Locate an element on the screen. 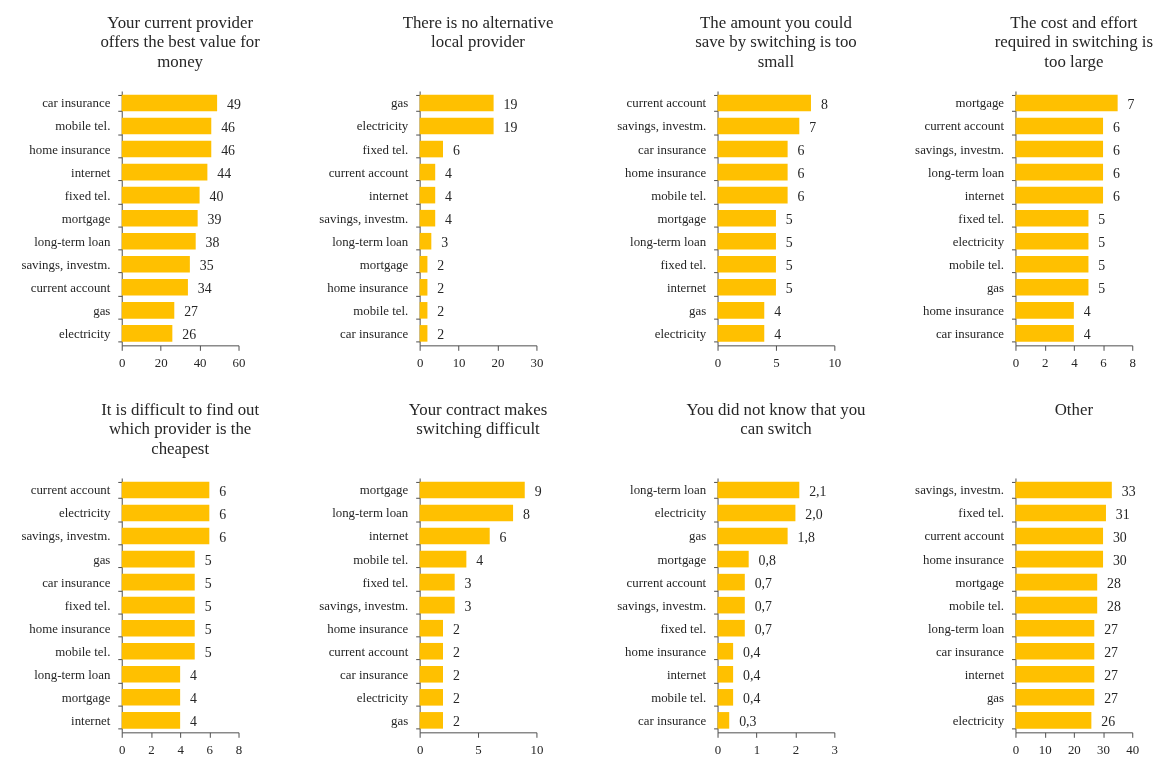  x-tick-label: 10 is located at coordinates (537, 749).